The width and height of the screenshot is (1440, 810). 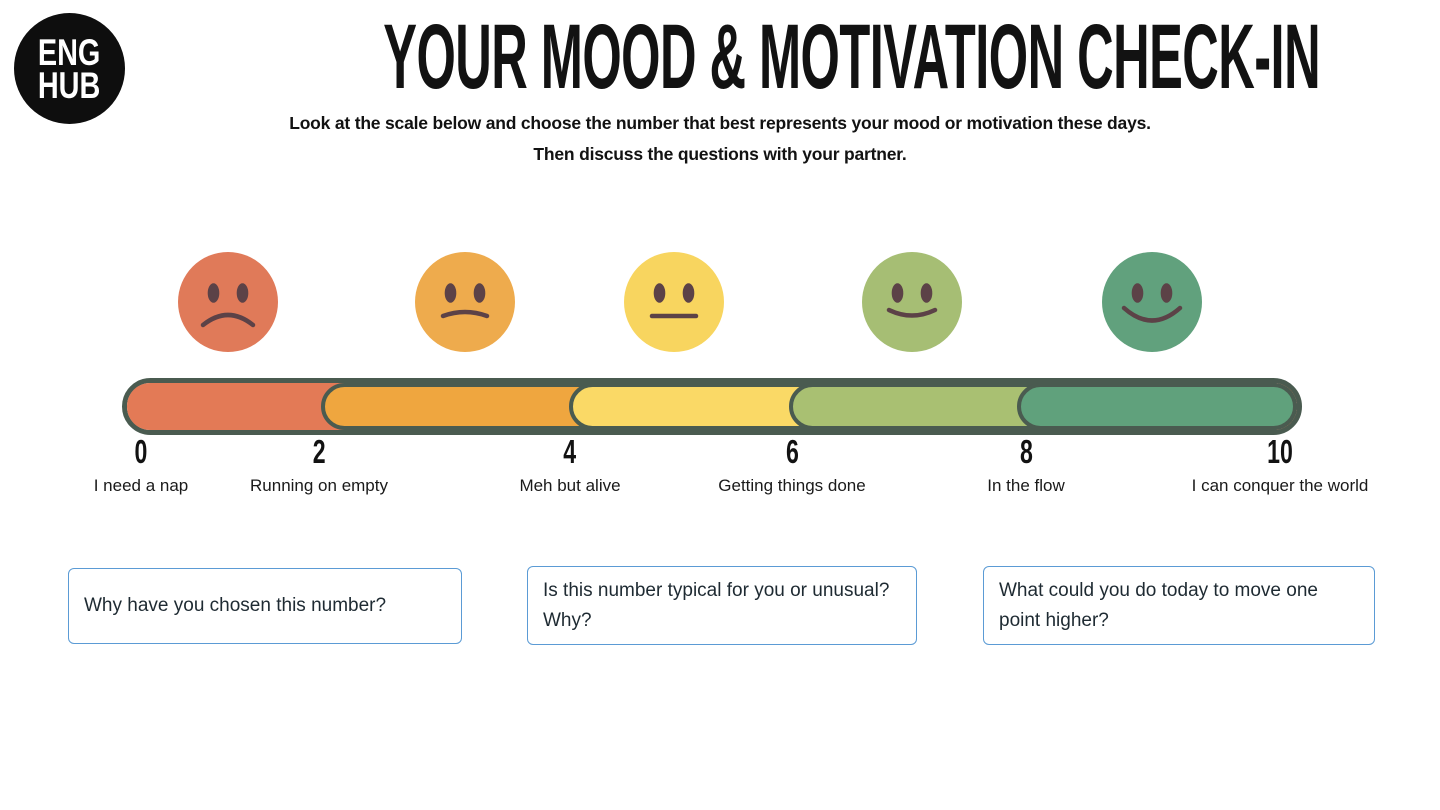 What do you see at coordinates (792, 451) in the screenshot?
I see `tick-number: 6` at bounding box center [792, 451].